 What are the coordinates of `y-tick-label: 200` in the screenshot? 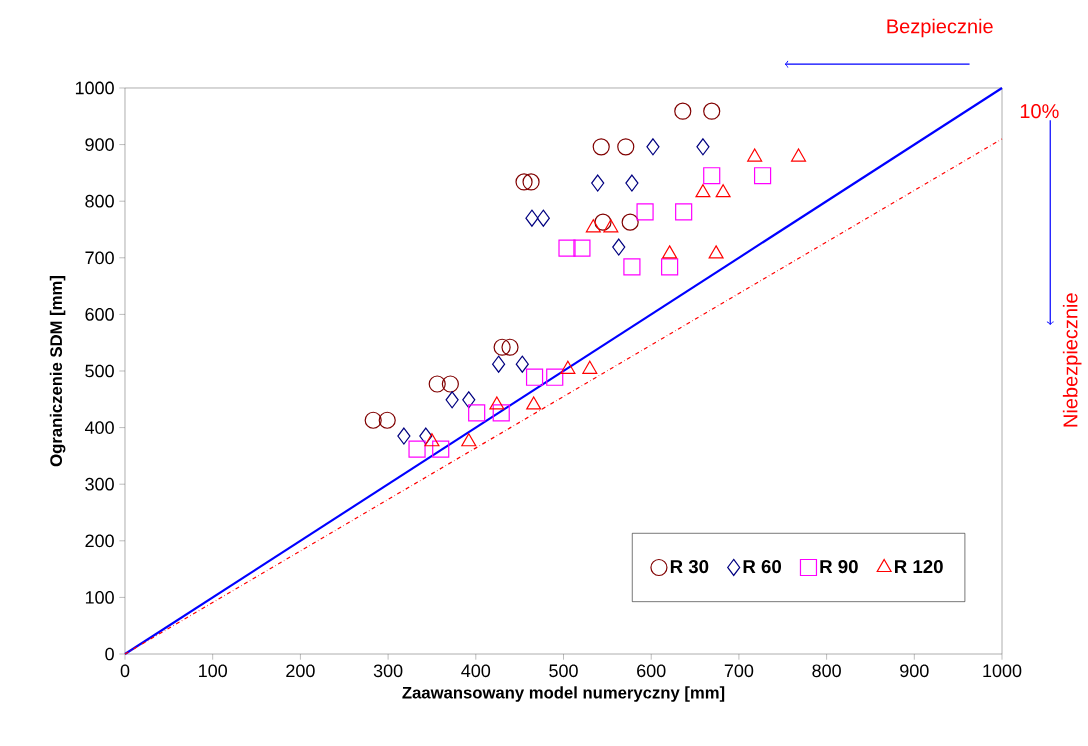 It's located at (99, 541).